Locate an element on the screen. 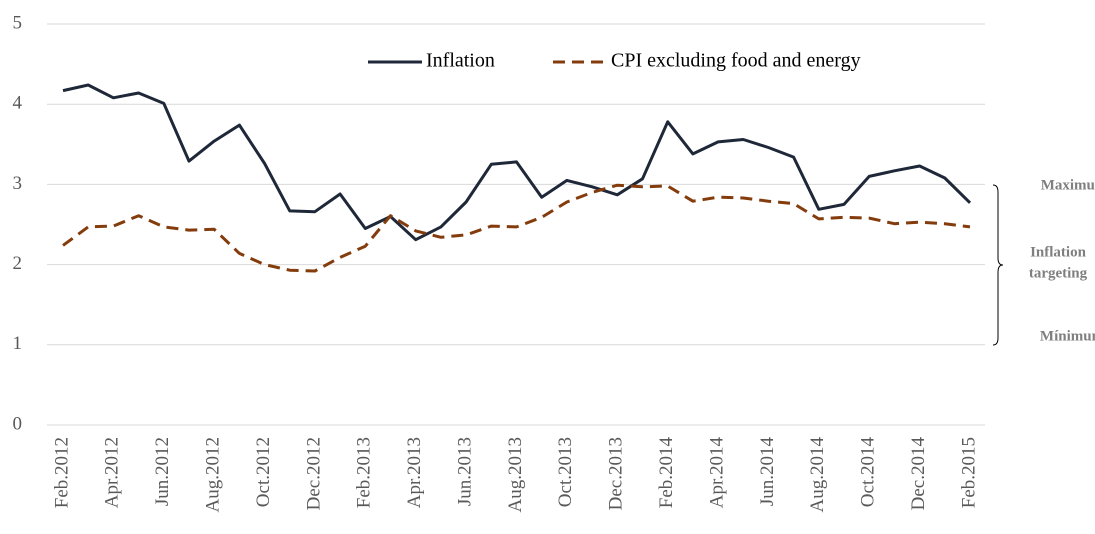 Image resolution: width=1095 pixels, height=534 pixels. y-tick-label: 3 is located at coordinates (18, 183).